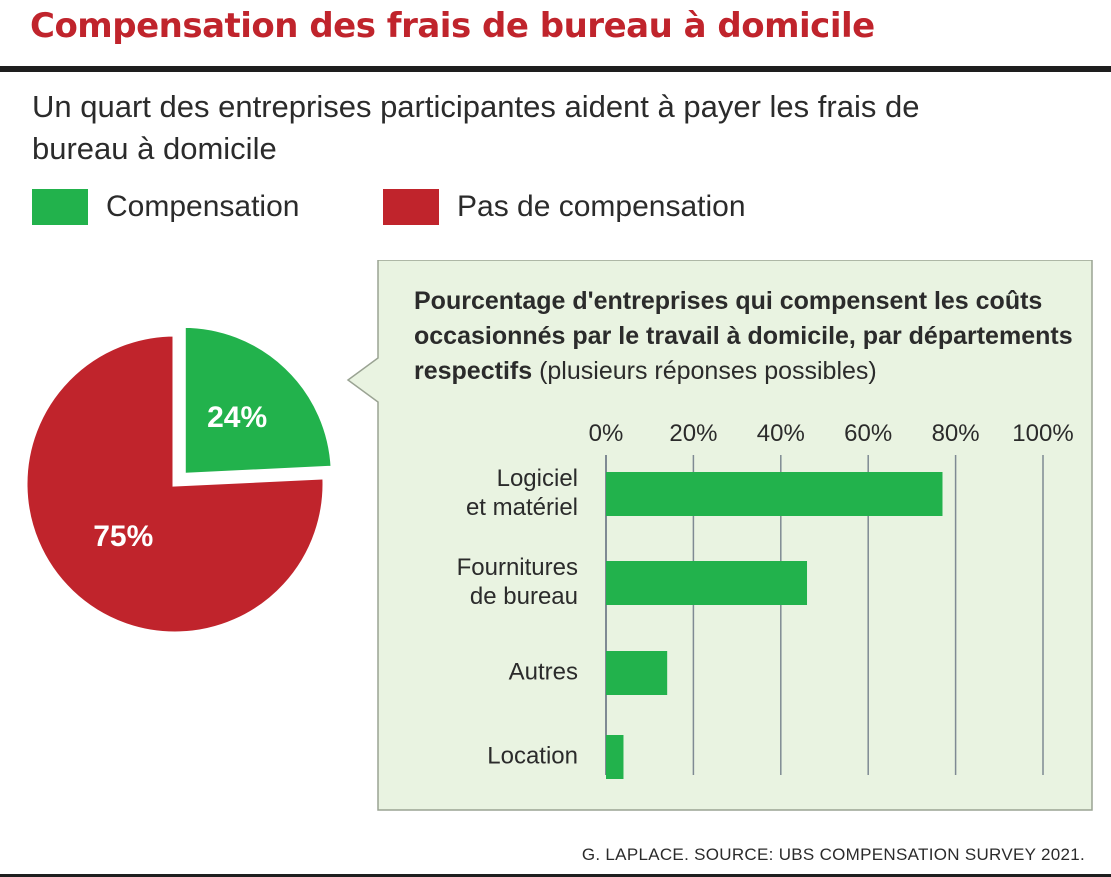 Image resolution: width=1111 pixels, height=877 pixels. What do you see at coordinates (956, 433) in the screenshot?
I see `x-tick-label-80: 80%` at bounding box center [956, 433].